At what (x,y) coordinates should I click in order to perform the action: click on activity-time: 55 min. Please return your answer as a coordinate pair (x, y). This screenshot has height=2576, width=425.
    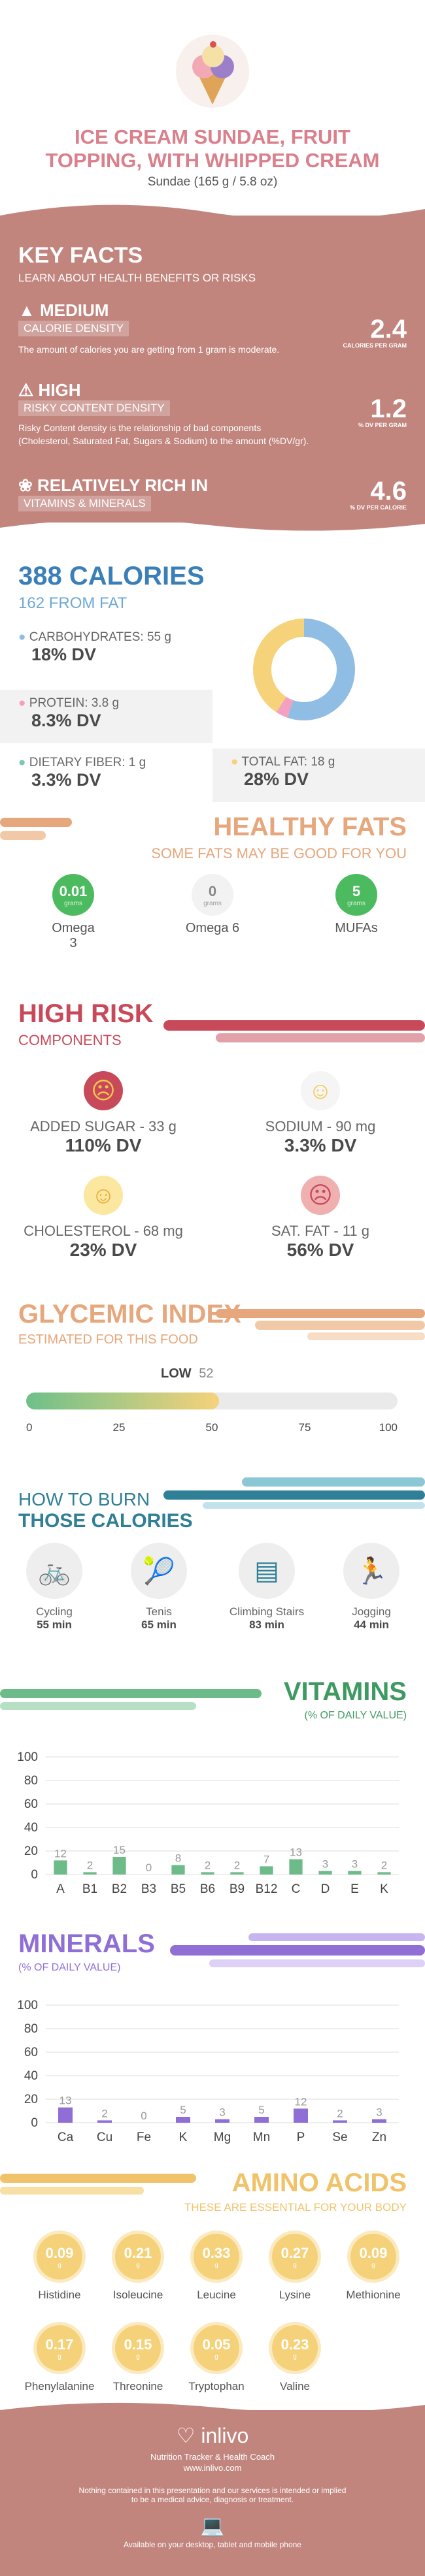
    Looking at the image, I should click on (54, 1624).